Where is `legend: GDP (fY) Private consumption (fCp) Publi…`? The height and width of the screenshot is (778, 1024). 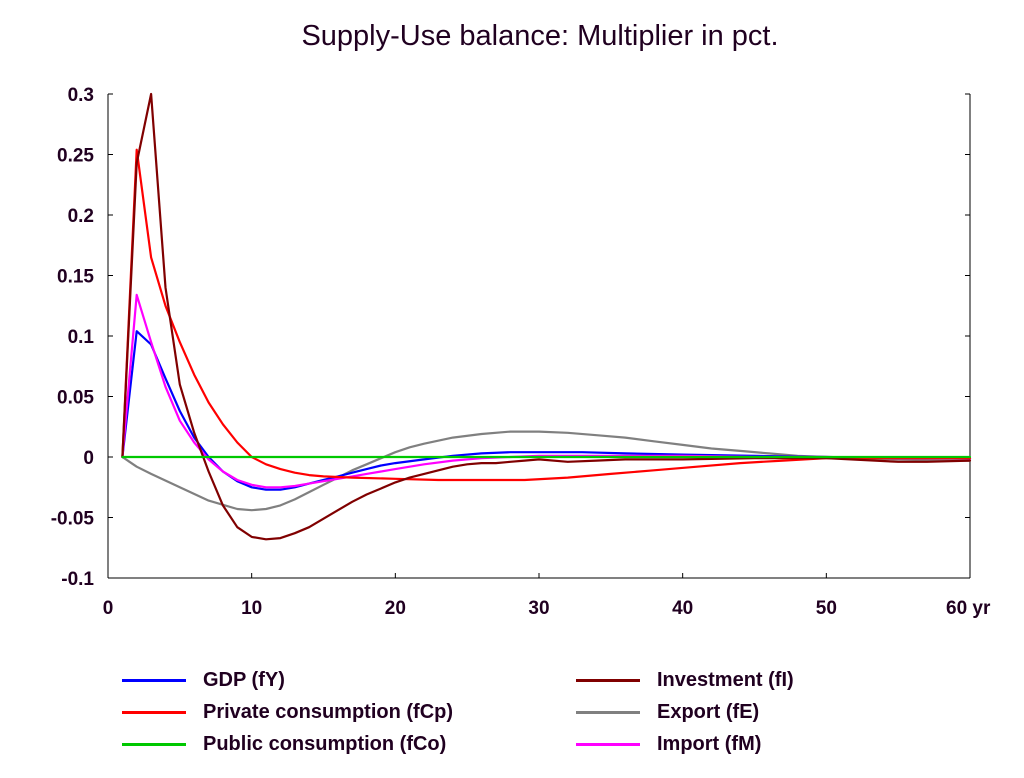 legend: GDP (fY) Private consumption (fCp) Publi… is located at coordinates (512, 714).